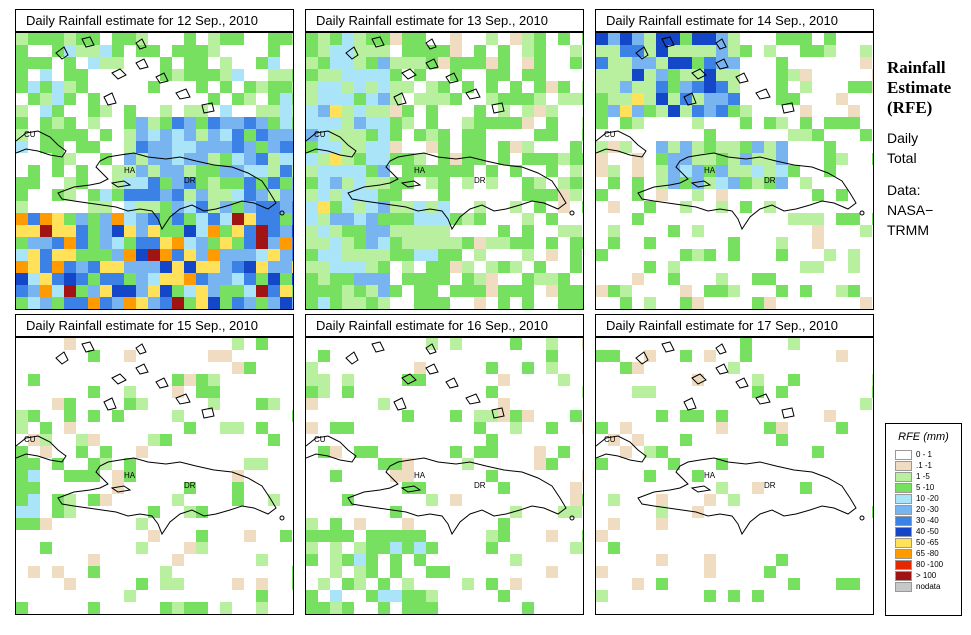 Image resolution: width=971 pixels, height=635 pixels. Describe the element at coordinates (927, 509) in the screenshot. I see `legend-label: 20 -30` at that location.